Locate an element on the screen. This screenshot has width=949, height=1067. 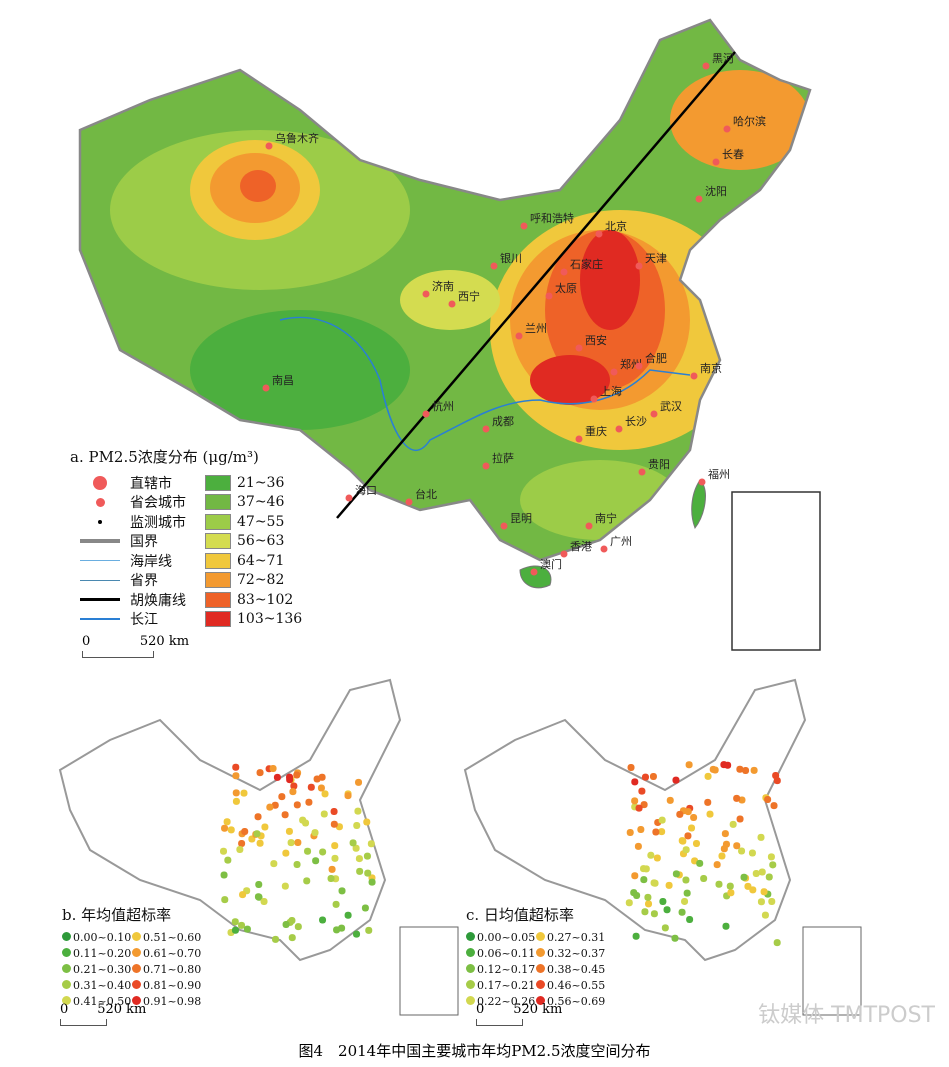
city-label: 沈阳 is located at coordinates (716, 191).